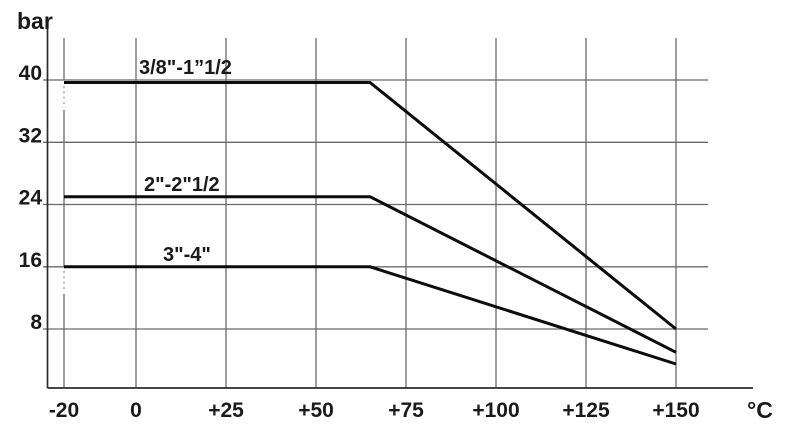  What do you see at coordinates (495, 410) in the screenshot?
I see `x-tick-label-100: +100` at bounding box center [495, 410].